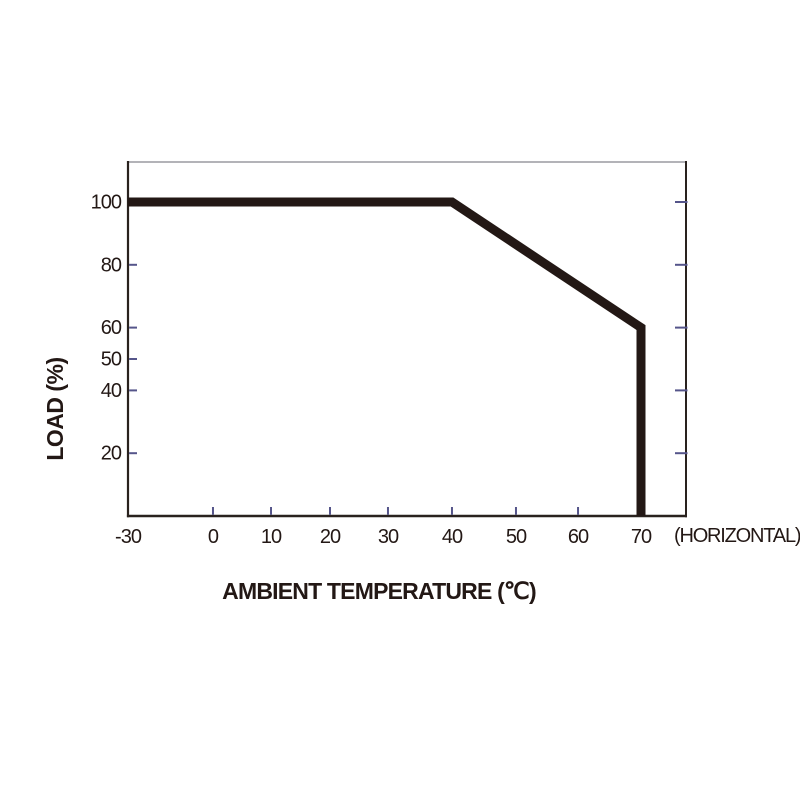  What do you see at coordinates (111, 328) in the screenshot?
I see `y-tick-label: 60` at bounding box center [111, 328].